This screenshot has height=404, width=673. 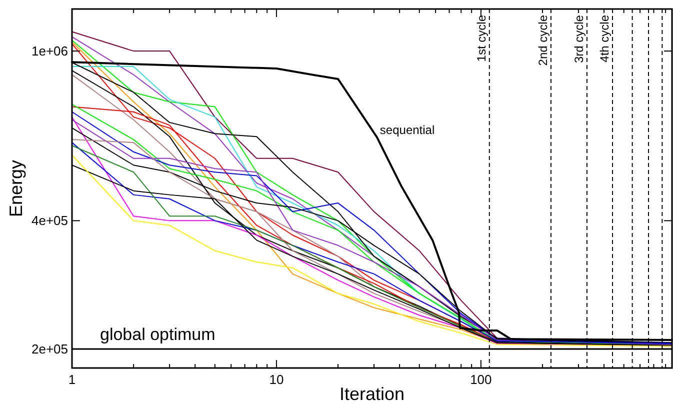 I want to click on x-tick-label: 1, so click(x=72, y=379).